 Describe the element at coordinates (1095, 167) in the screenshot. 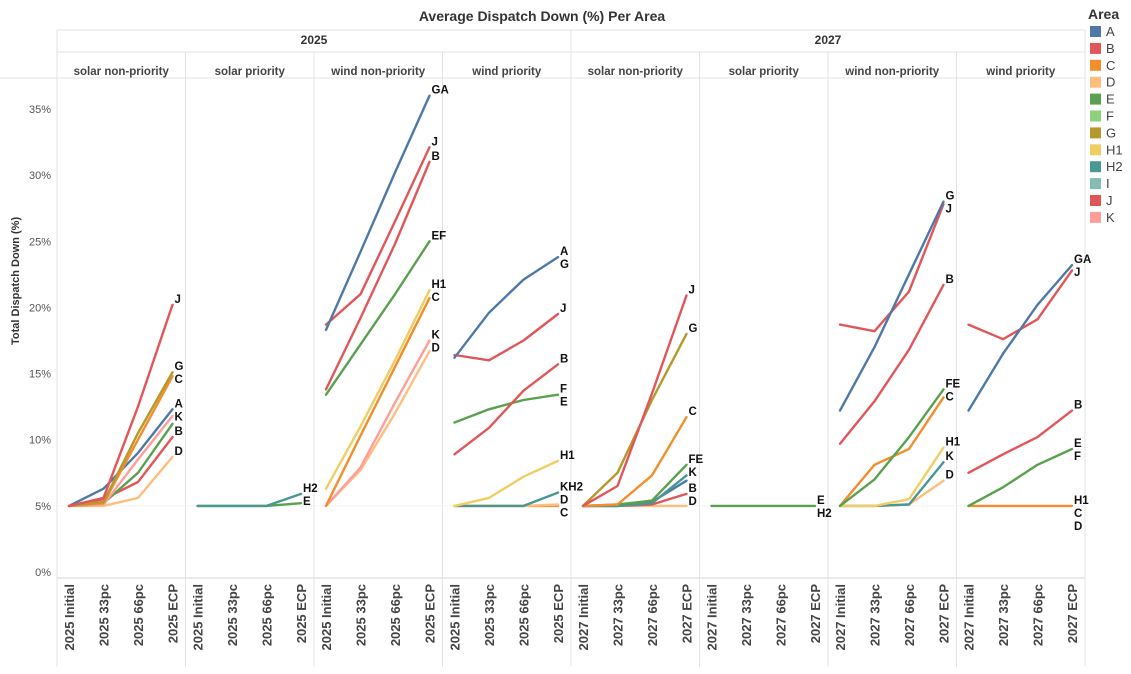

I see `legend-swatch-h2` at that location.